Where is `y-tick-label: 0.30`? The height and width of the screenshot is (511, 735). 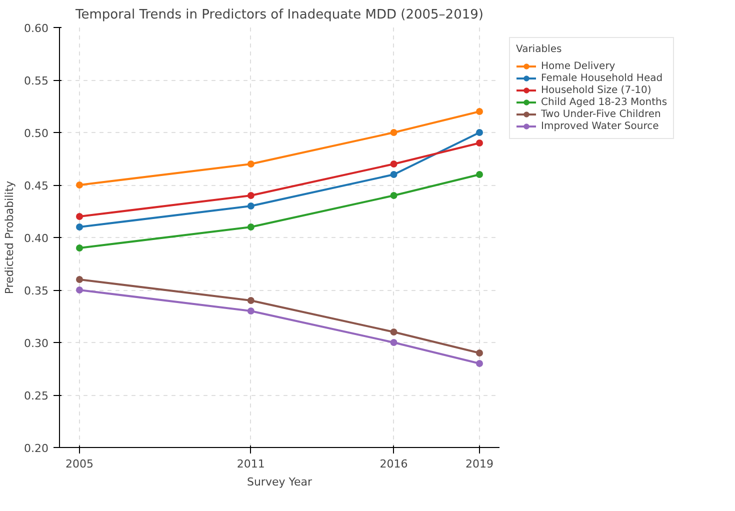 y-tick-label: 0.30 is located at coordinates (36, 343).